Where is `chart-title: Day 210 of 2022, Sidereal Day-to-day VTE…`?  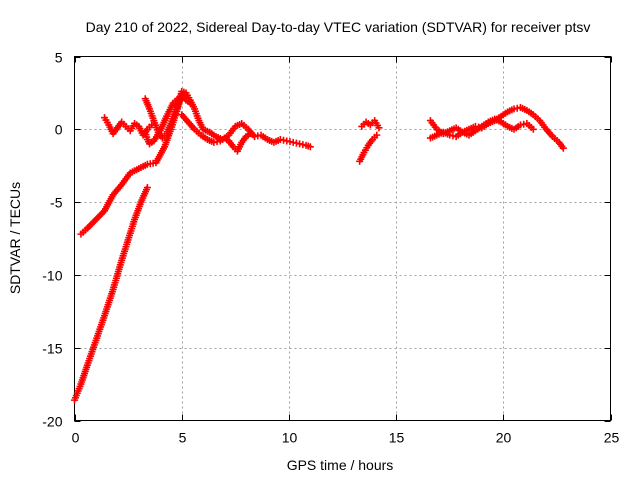
chart-title: Day 210 of 2022, Sidereal Day-to-day VTE… is located at coordinates (338, 27).